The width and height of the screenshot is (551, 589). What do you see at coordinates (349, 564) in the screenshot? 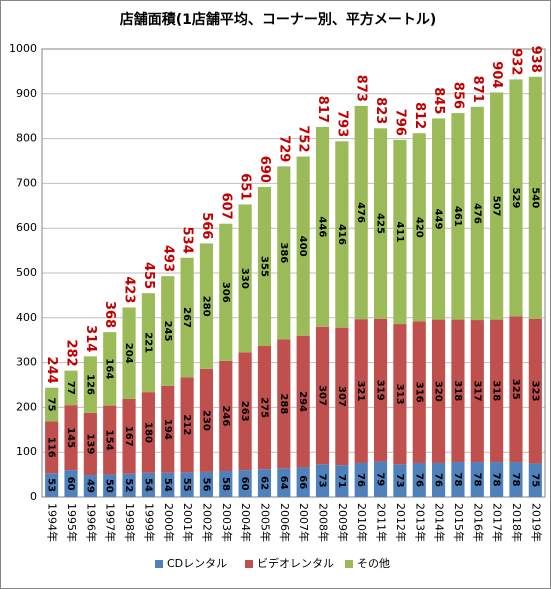
I see `legend-swatch` at bounding box center [349, 564].